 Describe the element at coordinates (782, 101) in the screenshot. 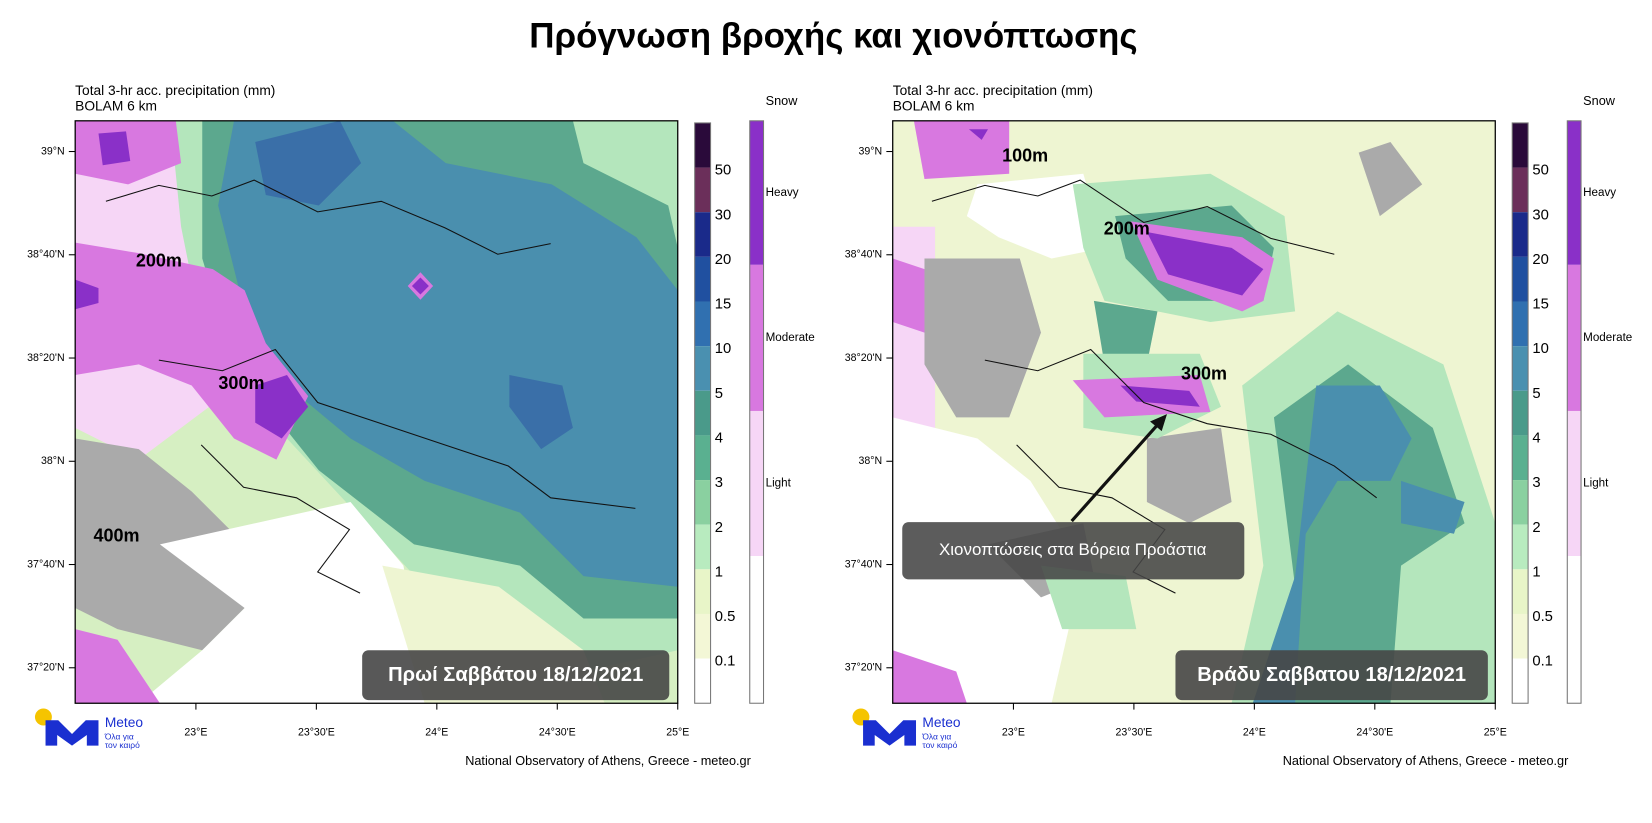

I see `snow-title: Snow` at that location.